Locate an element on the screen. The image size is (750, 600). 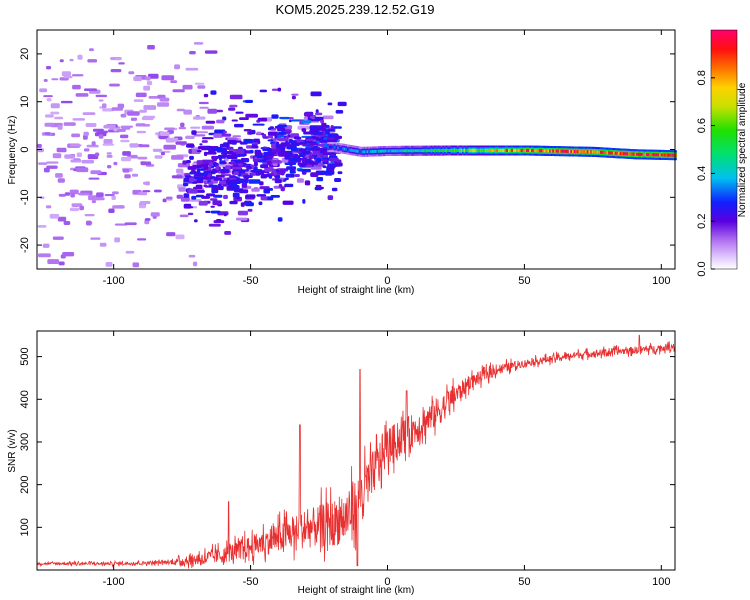
figure-title: KOM5.2025.239.12.52.G19 is located at coordinates (354, 9).